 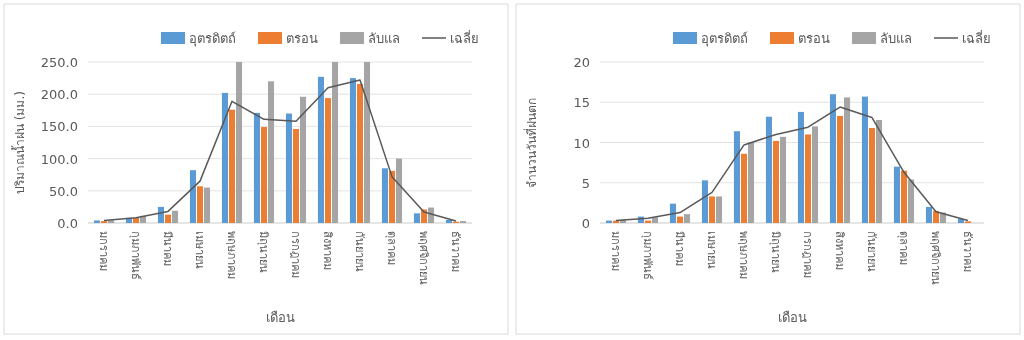 What do you see at coordinates (585, 223) in the screenshot?
I see `y-tick-label: 0` at bounding box center [585, 223].